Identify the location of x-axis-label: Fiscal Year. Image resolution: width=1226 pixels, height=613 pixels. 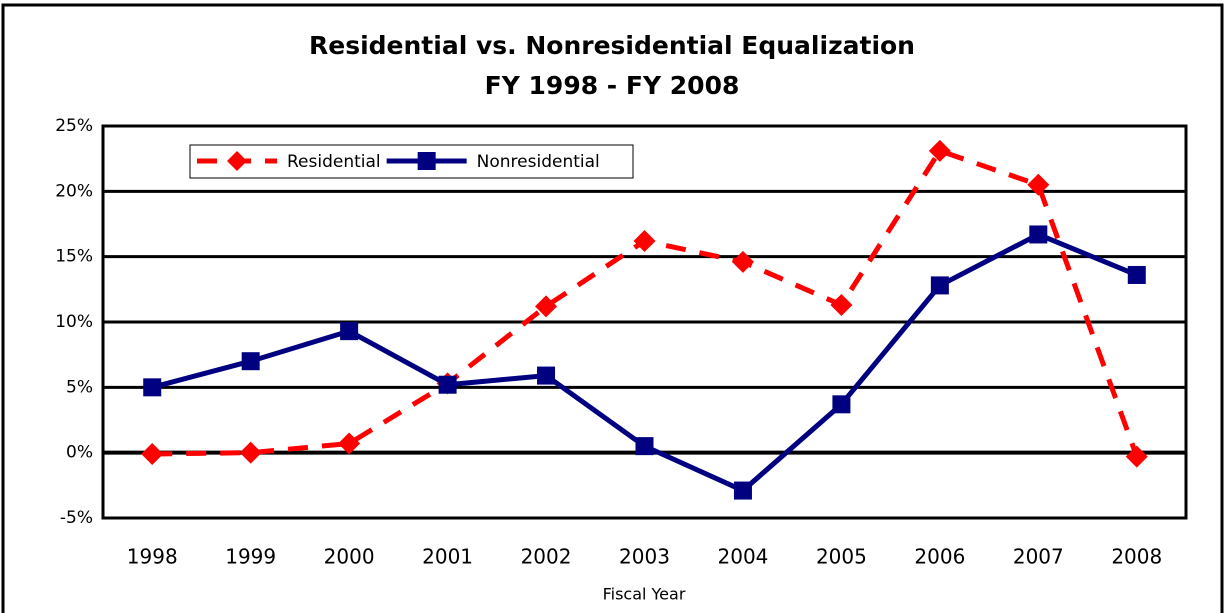
(644, 594).